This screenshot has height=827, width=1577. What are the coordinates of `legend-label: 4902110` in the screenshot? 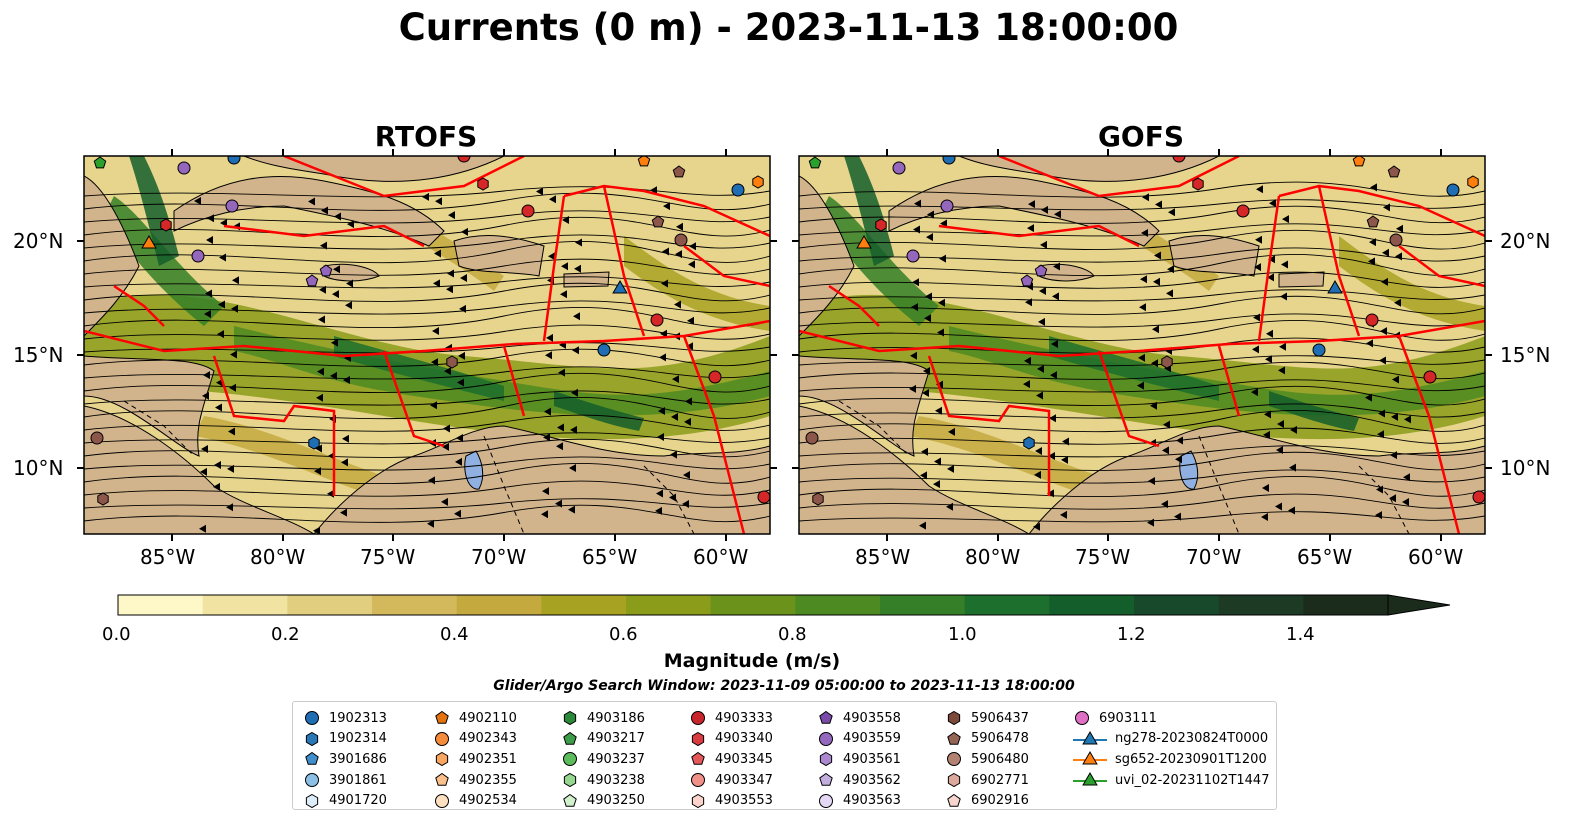 It's located at (488, 718).